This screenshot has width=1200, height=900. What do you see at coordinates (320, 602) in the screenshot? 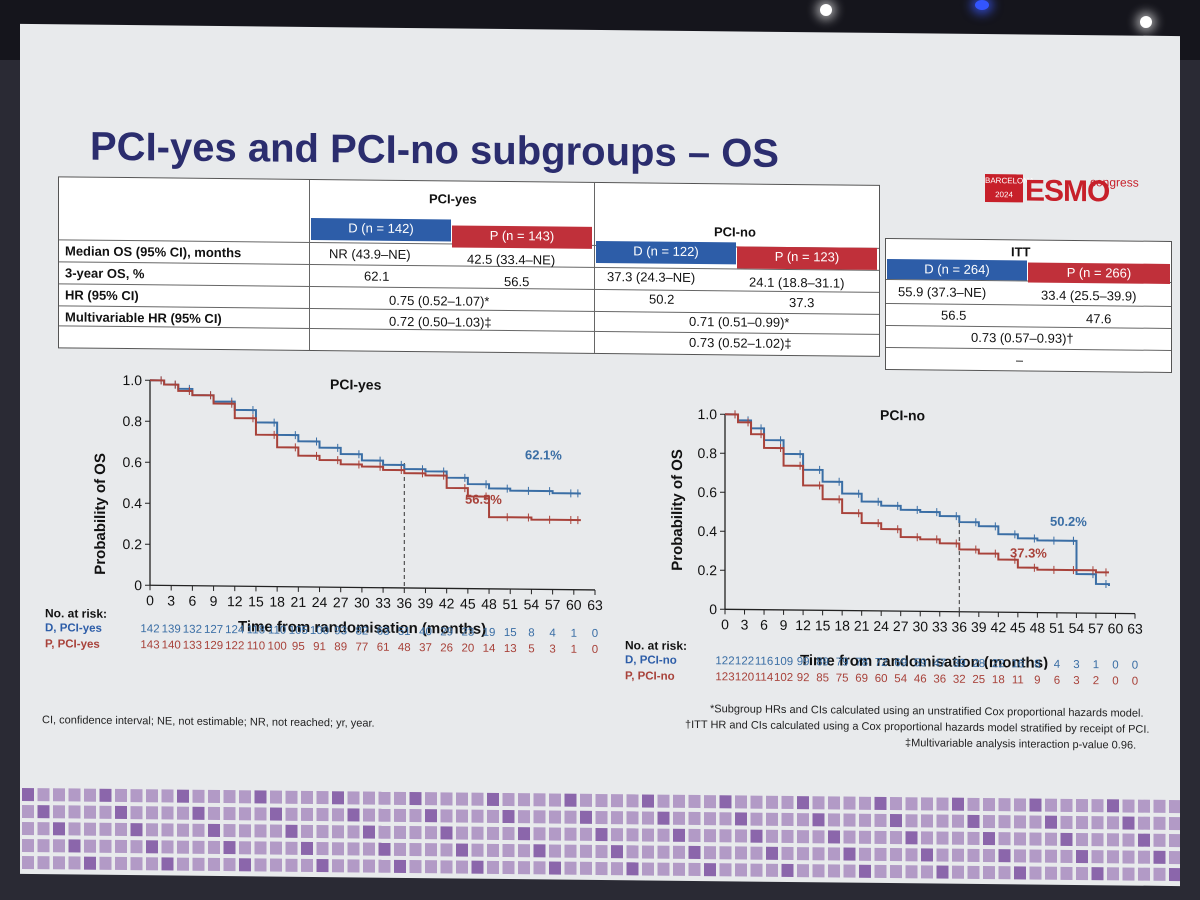
I see `x-tick-label: 24` at bounding box center [320, 602].